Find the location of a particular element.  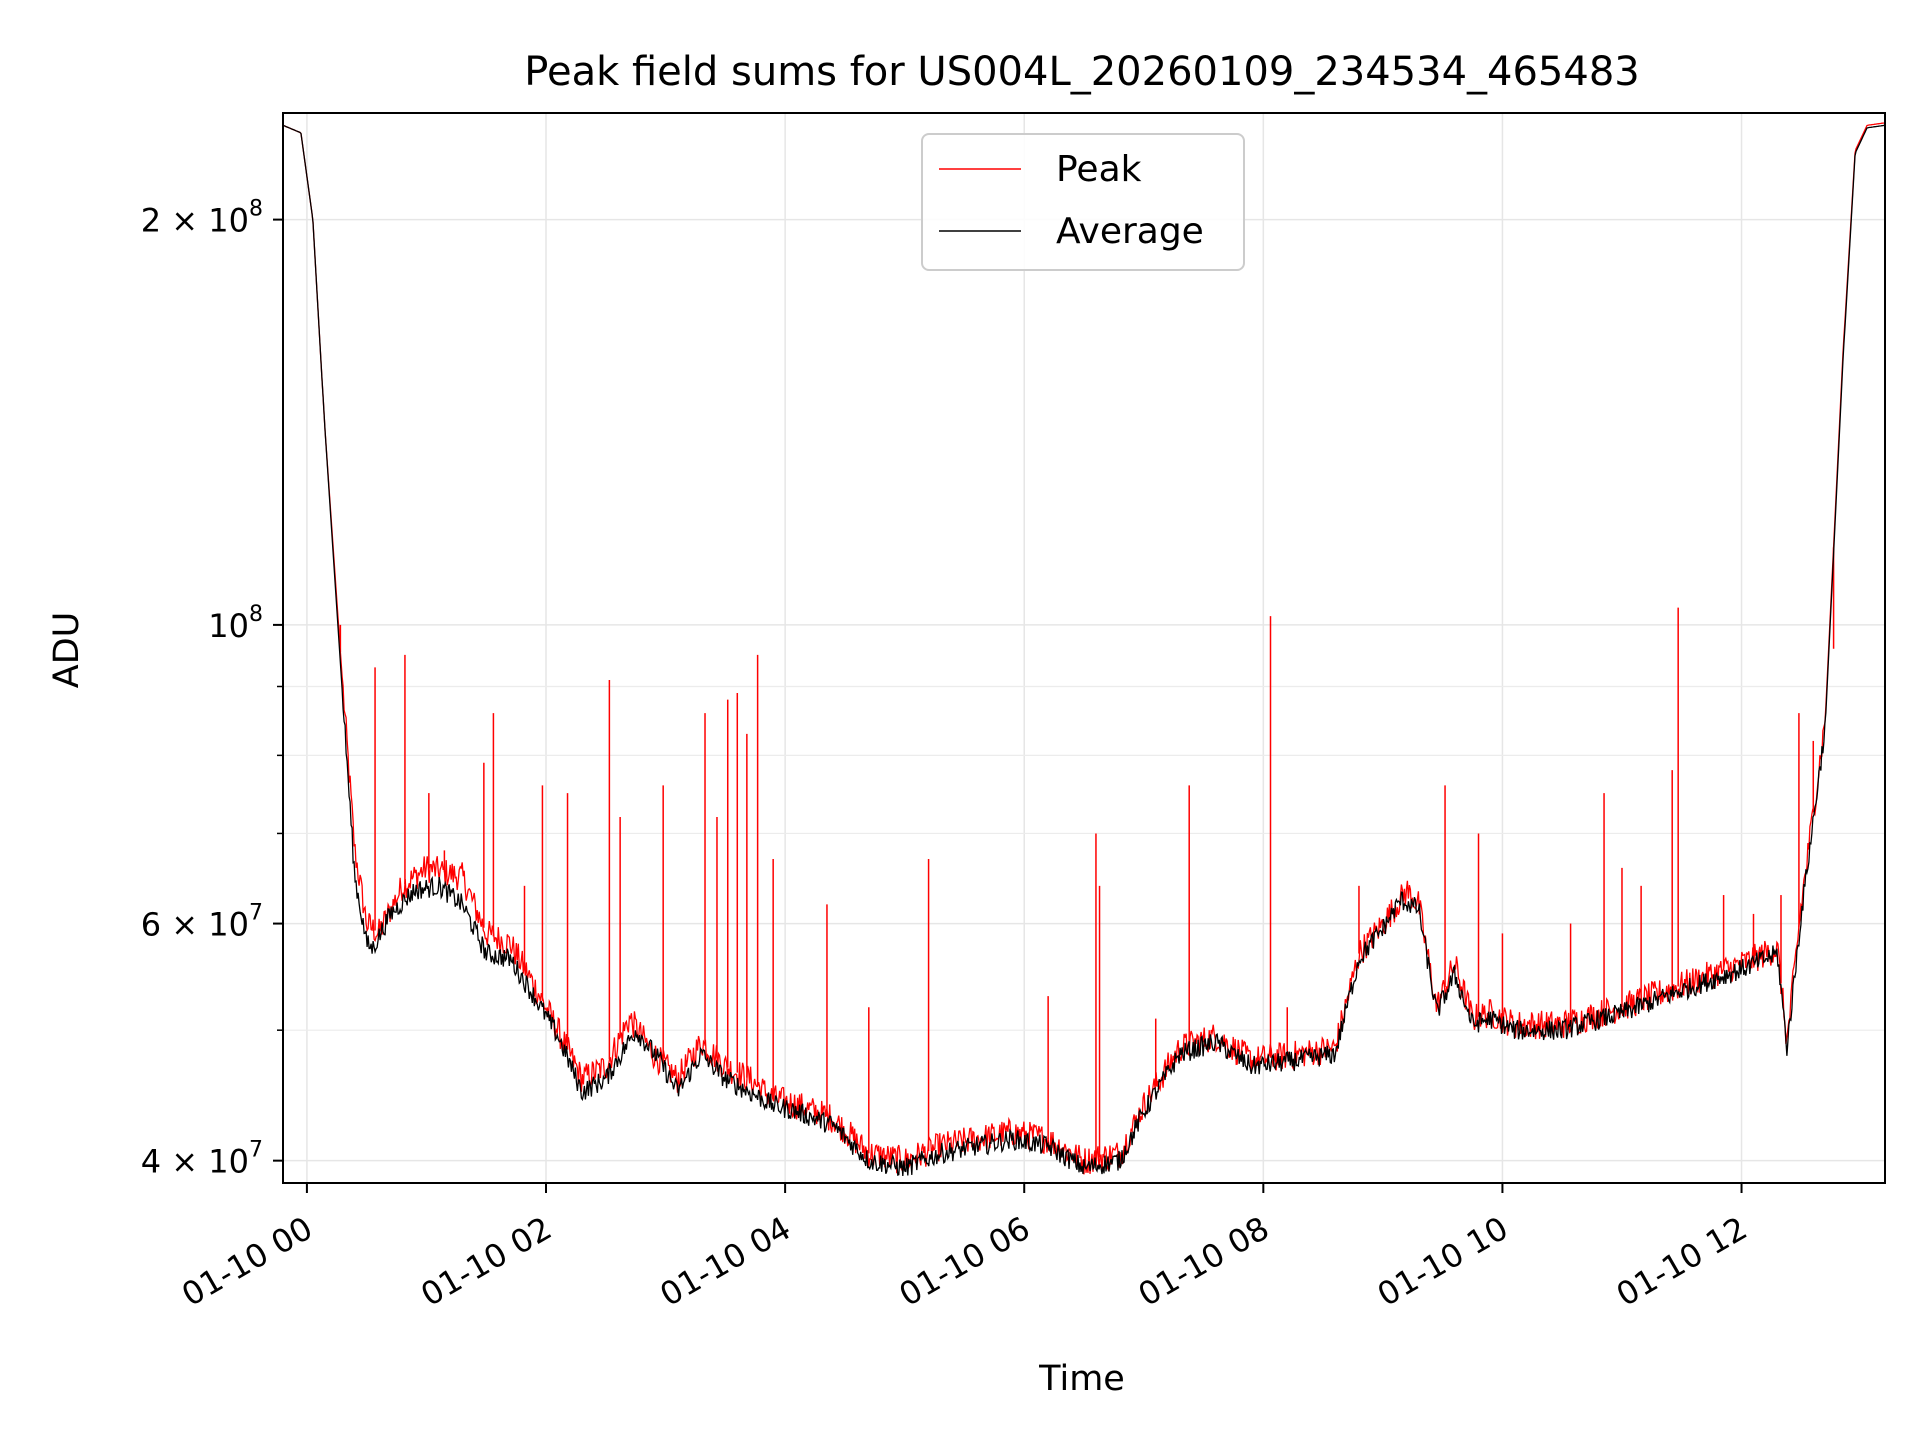

y-tick-label: 108 is located at coordinates (235, 623).